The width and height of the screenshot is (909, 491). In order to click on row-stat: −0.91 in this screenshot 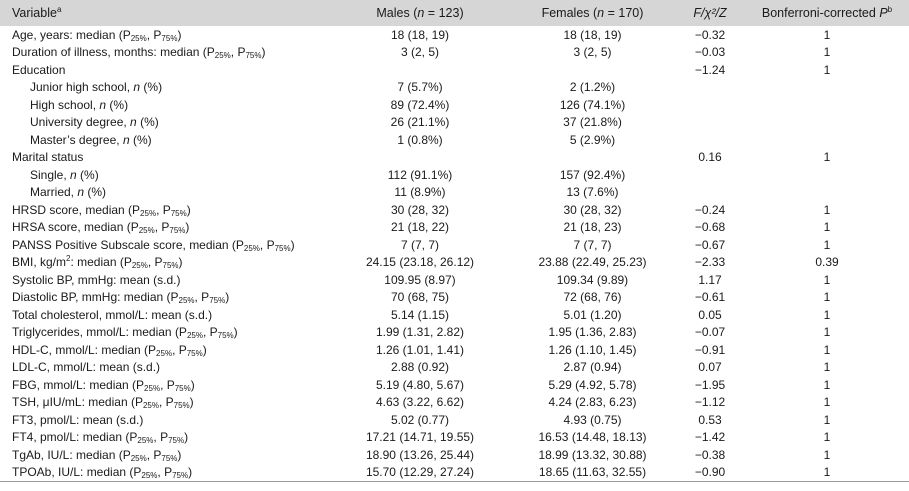, I will do `click(710, 349)`.